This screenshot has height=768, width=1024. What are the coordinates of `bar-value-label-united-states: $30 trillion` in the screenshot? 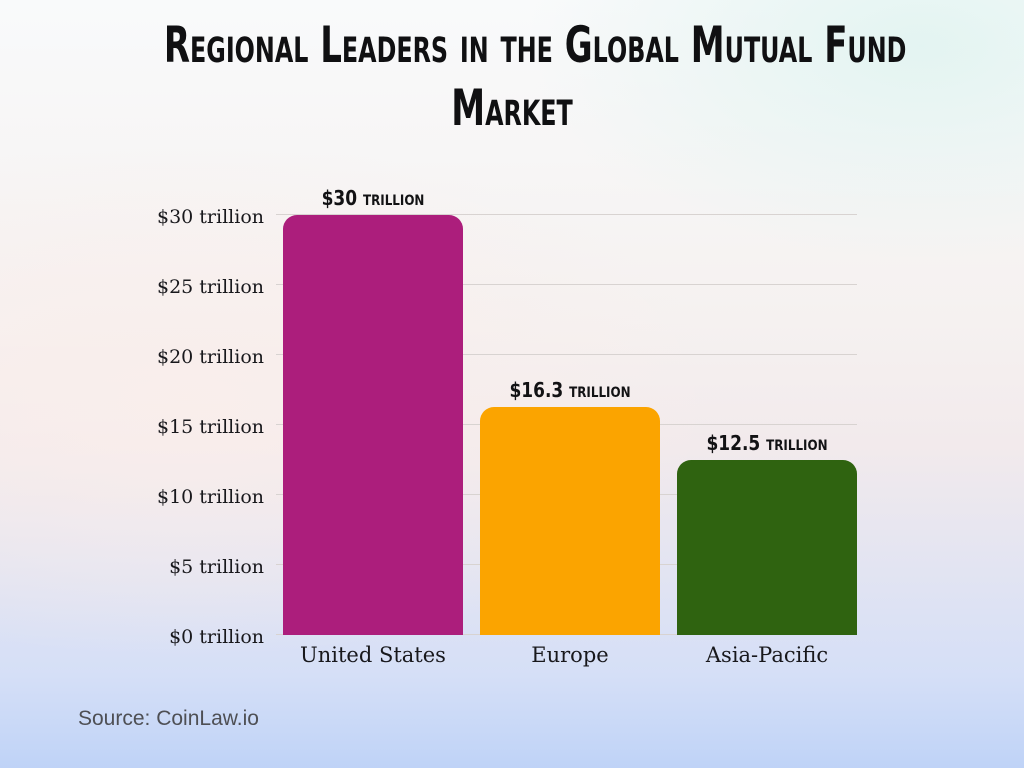 It's located at (373, 198).